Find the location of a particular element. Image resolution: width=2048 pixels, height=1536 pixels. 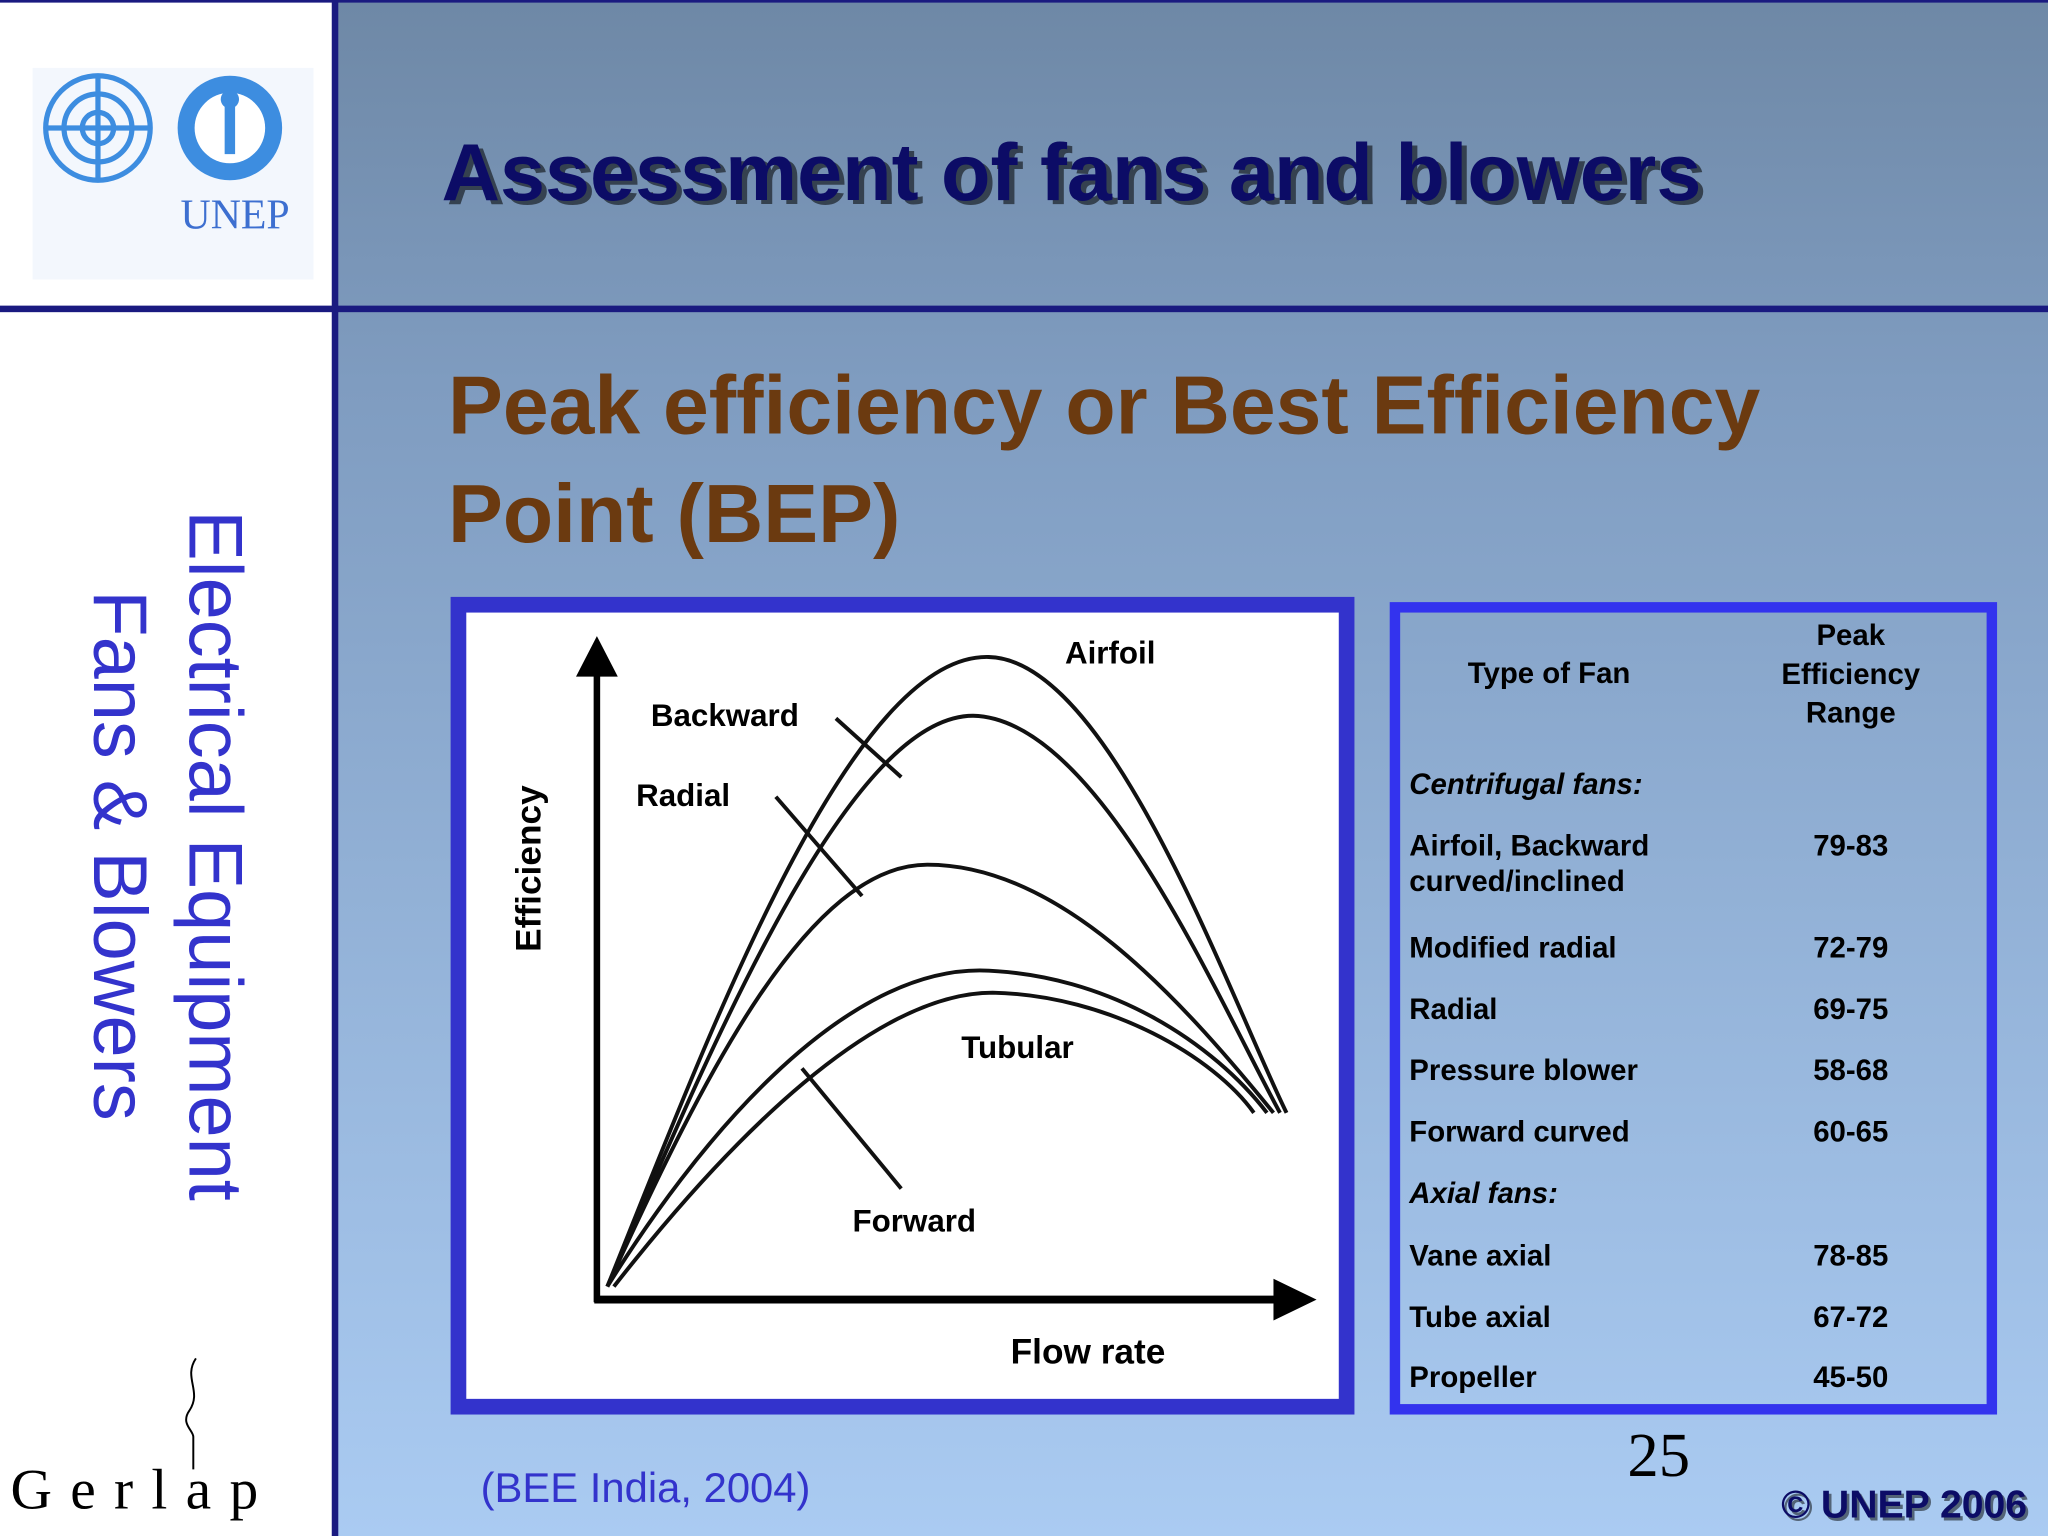

source: (BEE India, 2004) is located at coordinates (646, 1487).